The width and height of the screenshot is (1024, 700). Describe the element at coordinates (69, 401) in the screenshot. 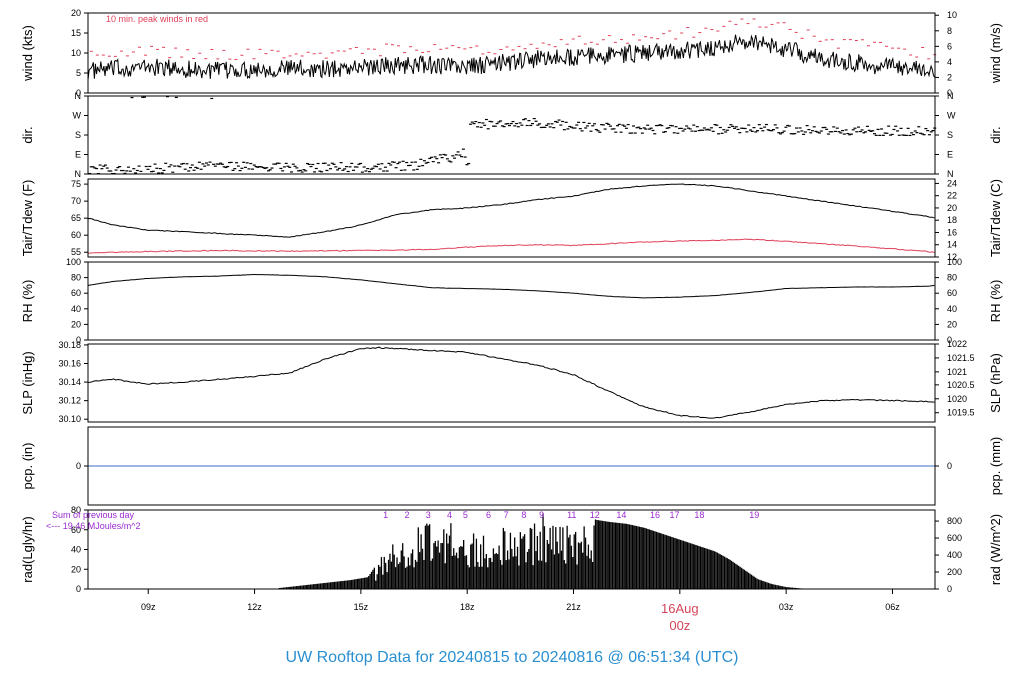

I see `y-tick-label-left: 30.12` at that location.